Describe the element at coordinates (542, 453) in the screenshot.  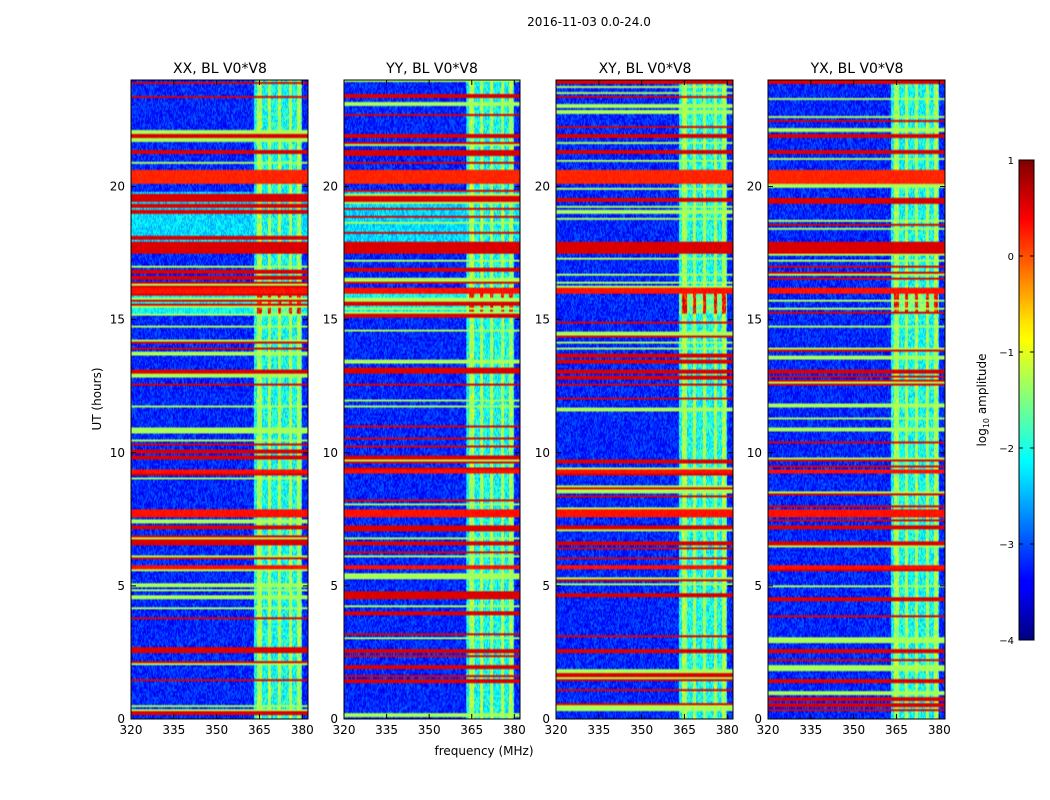
I see `y-tick-label-xy-10: 10` at that location.